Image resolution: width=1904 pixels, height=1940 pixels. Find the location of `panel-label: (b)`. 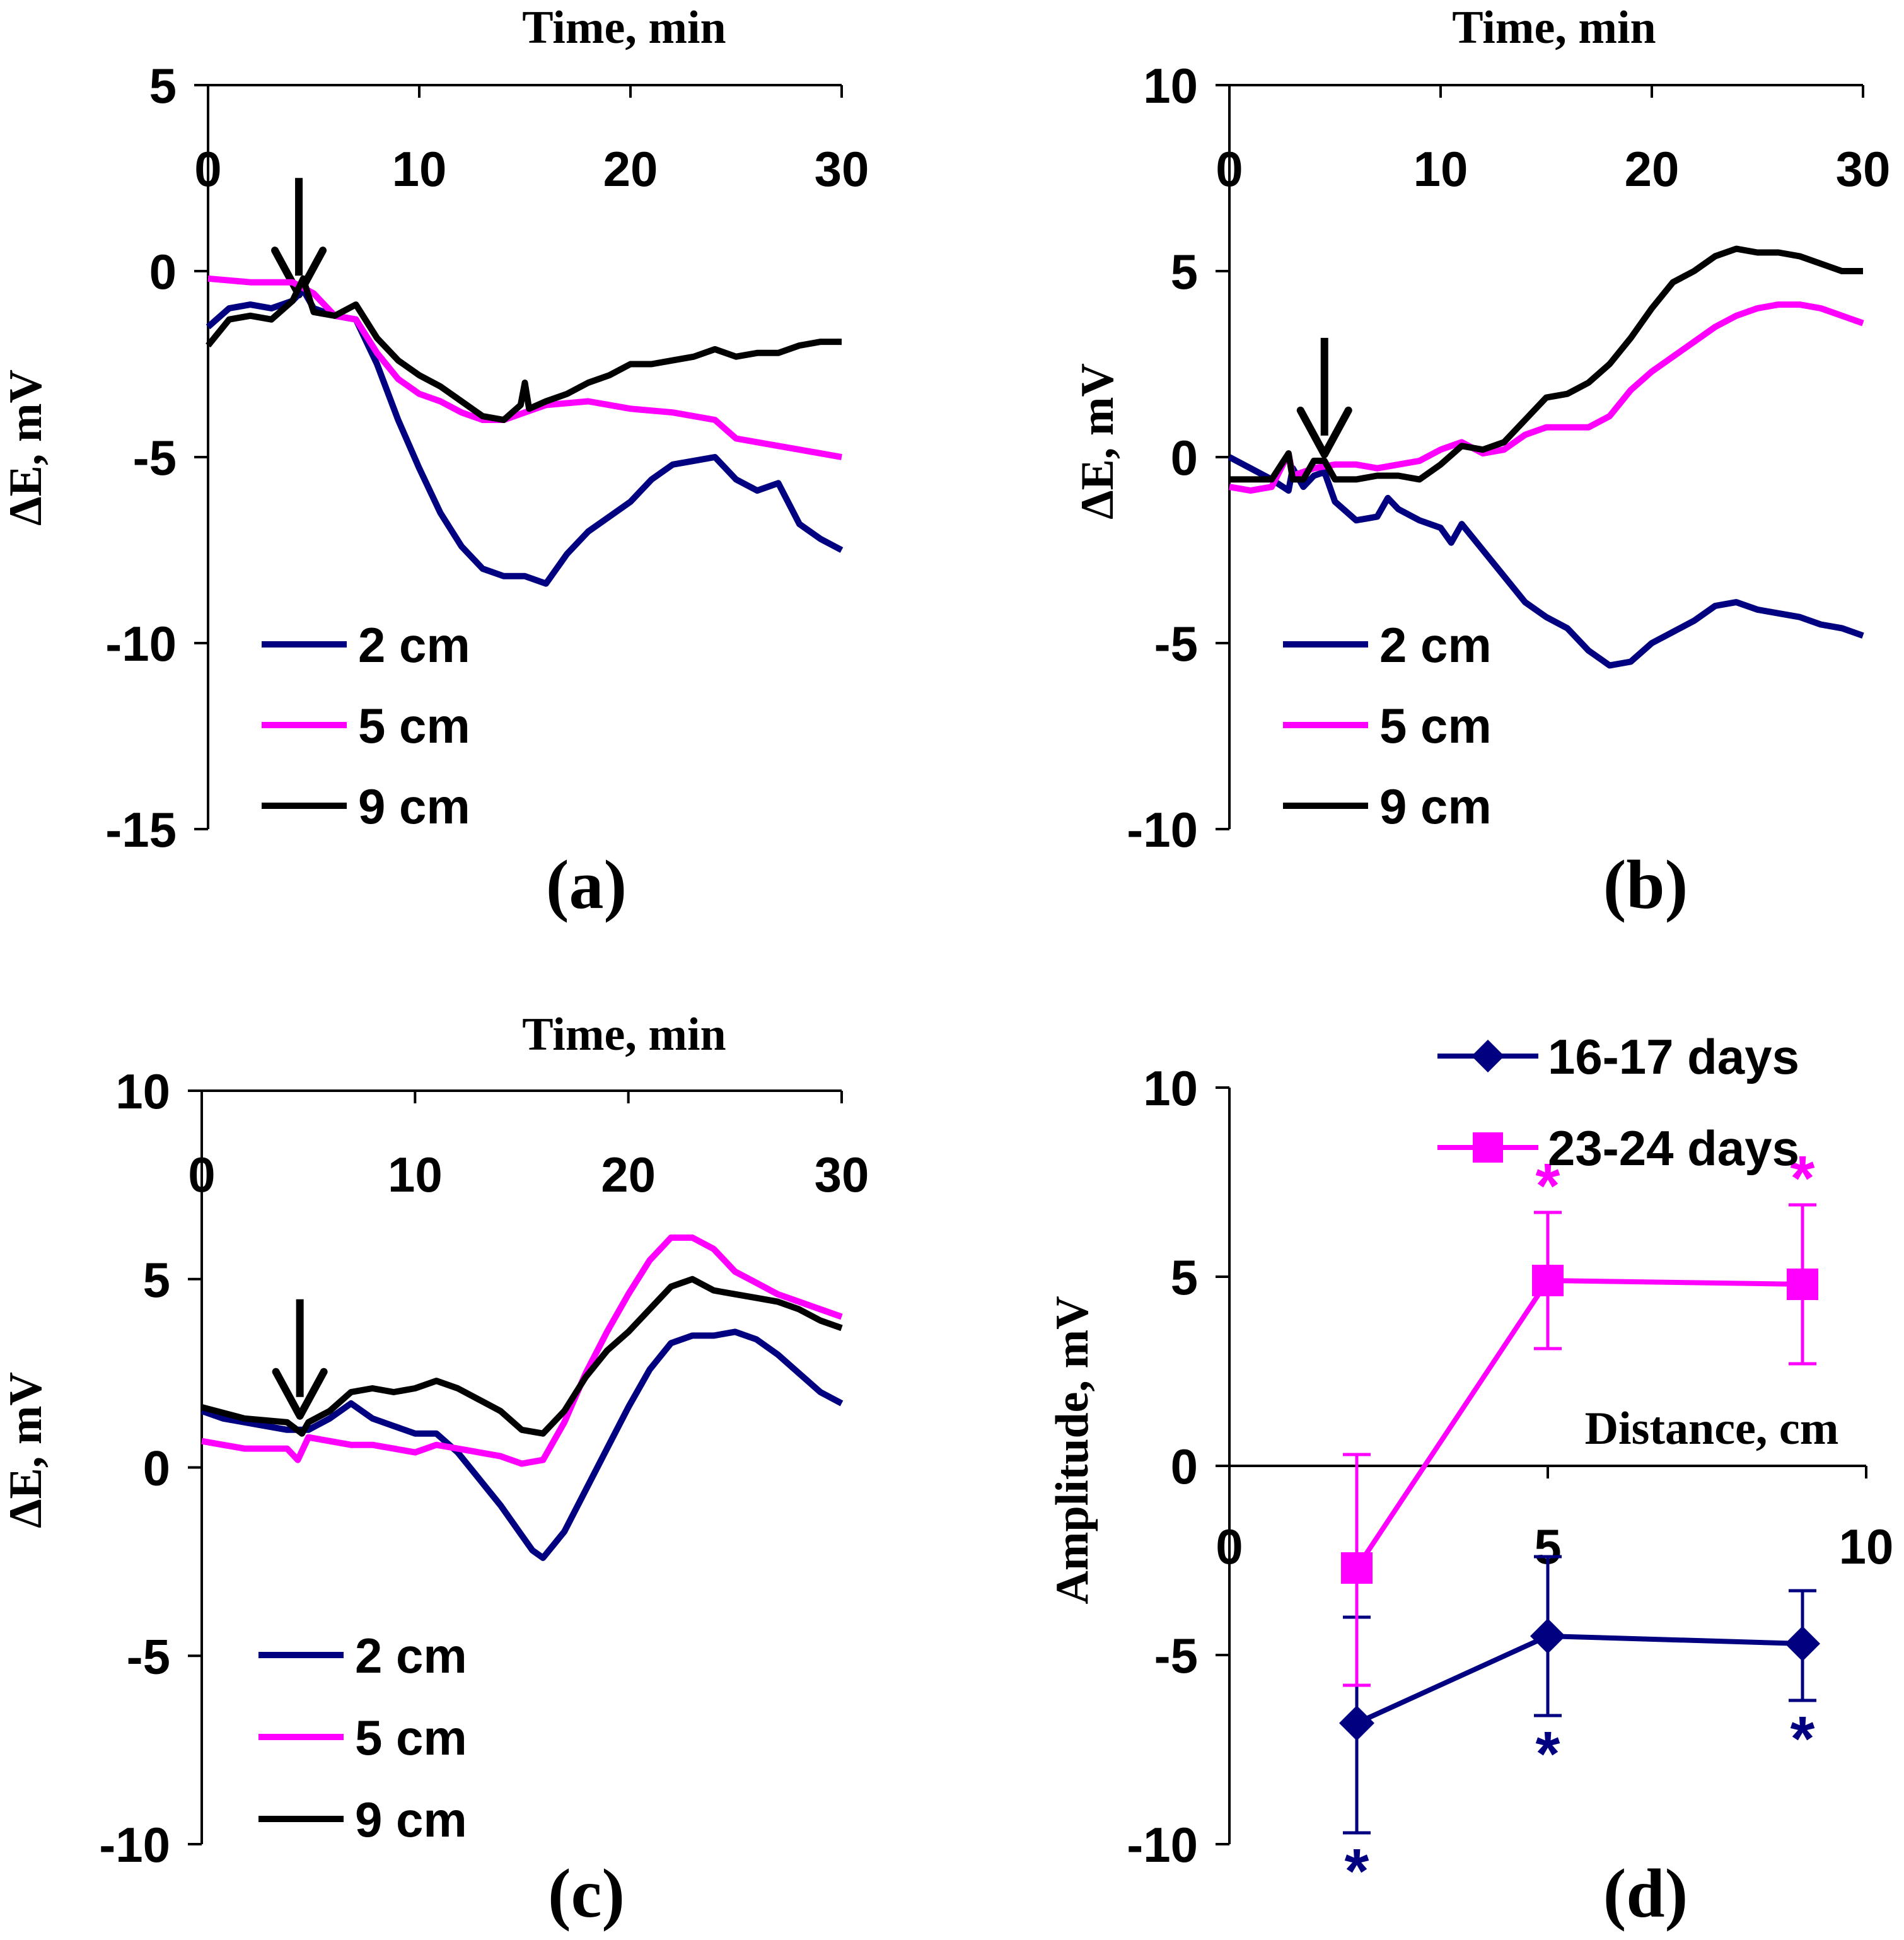

panel-label: (b) is located at coordinates (1645, 884).